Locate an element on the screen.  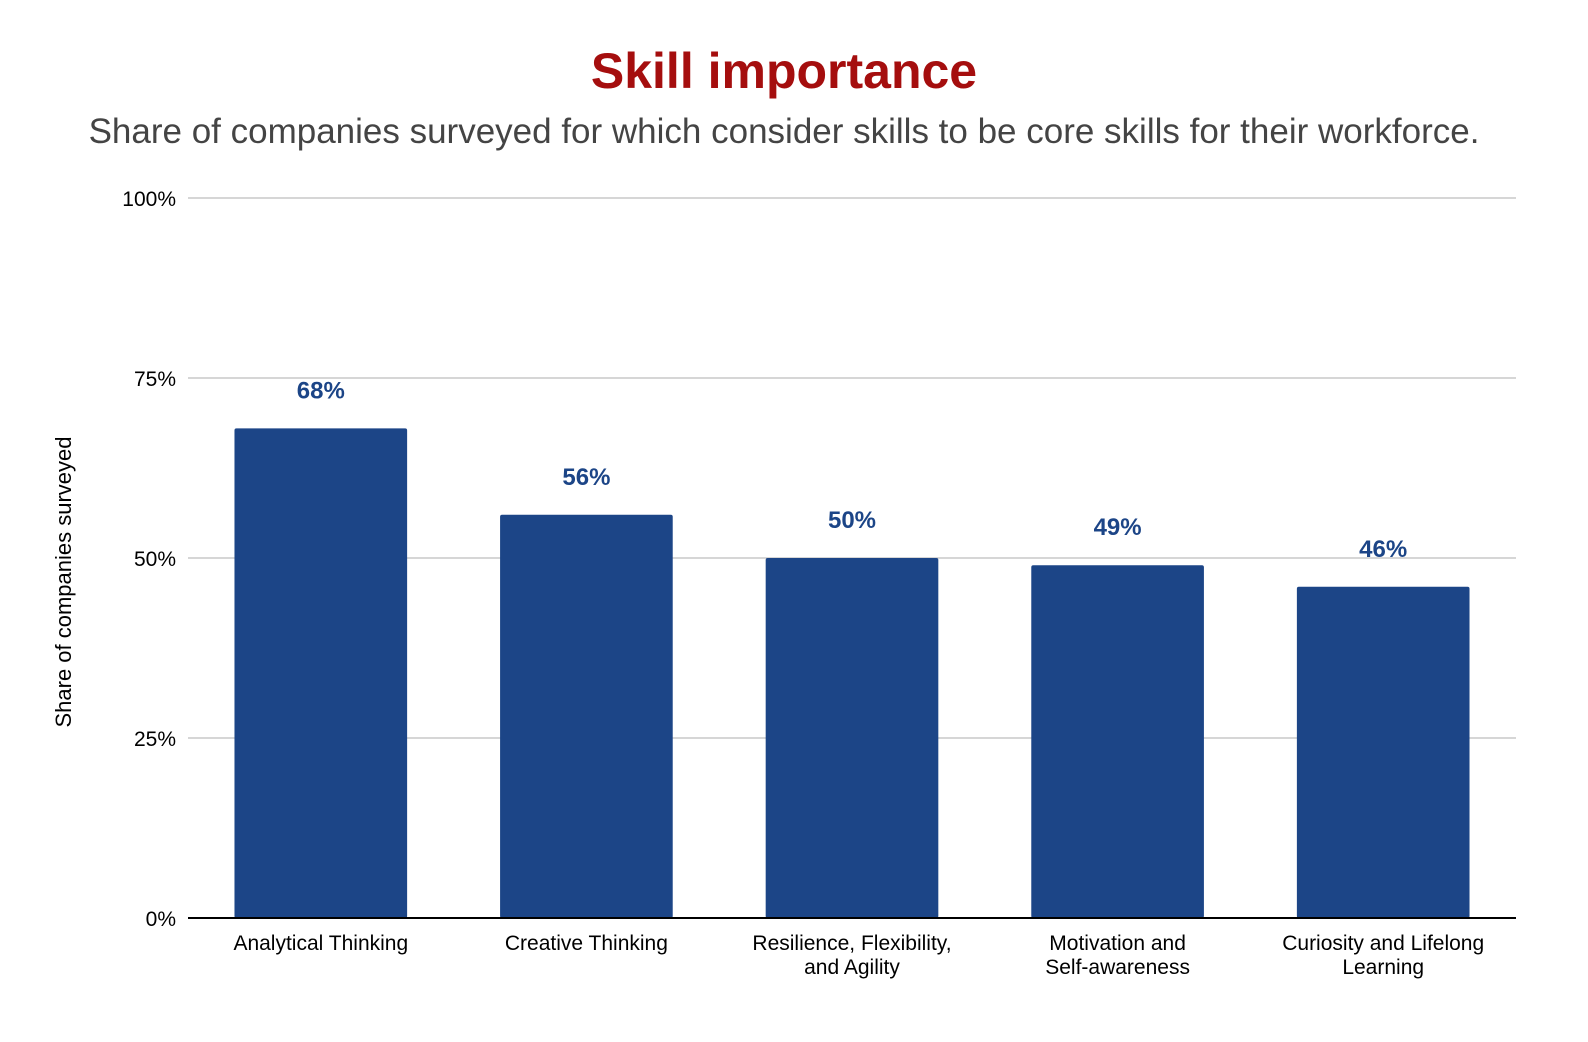
y-tick-label: 75% is located at coordinates (155, 379).